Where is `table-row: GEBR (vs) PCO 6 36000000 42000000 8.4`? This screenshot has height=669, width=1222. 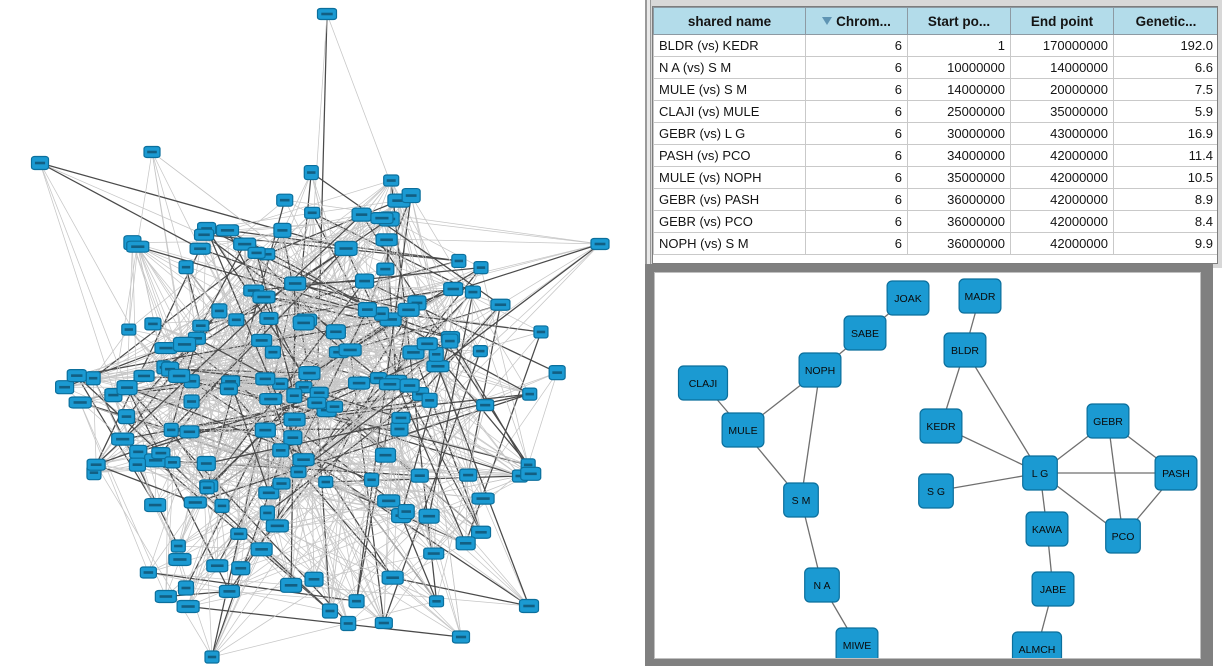 table-row: GEBR (vs) PCO 6 36000000 42000000 8.4 is located at coordinates (935, 221).